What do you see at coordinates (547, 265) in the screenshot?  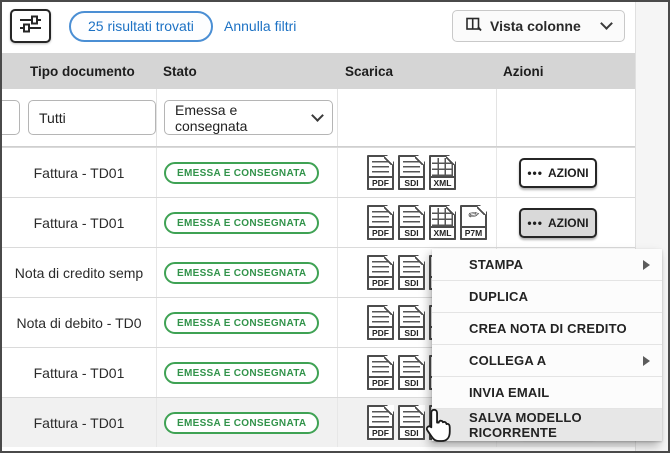 I see `menu-item-stampa: STAMPA` at bounding box center [547, 265].